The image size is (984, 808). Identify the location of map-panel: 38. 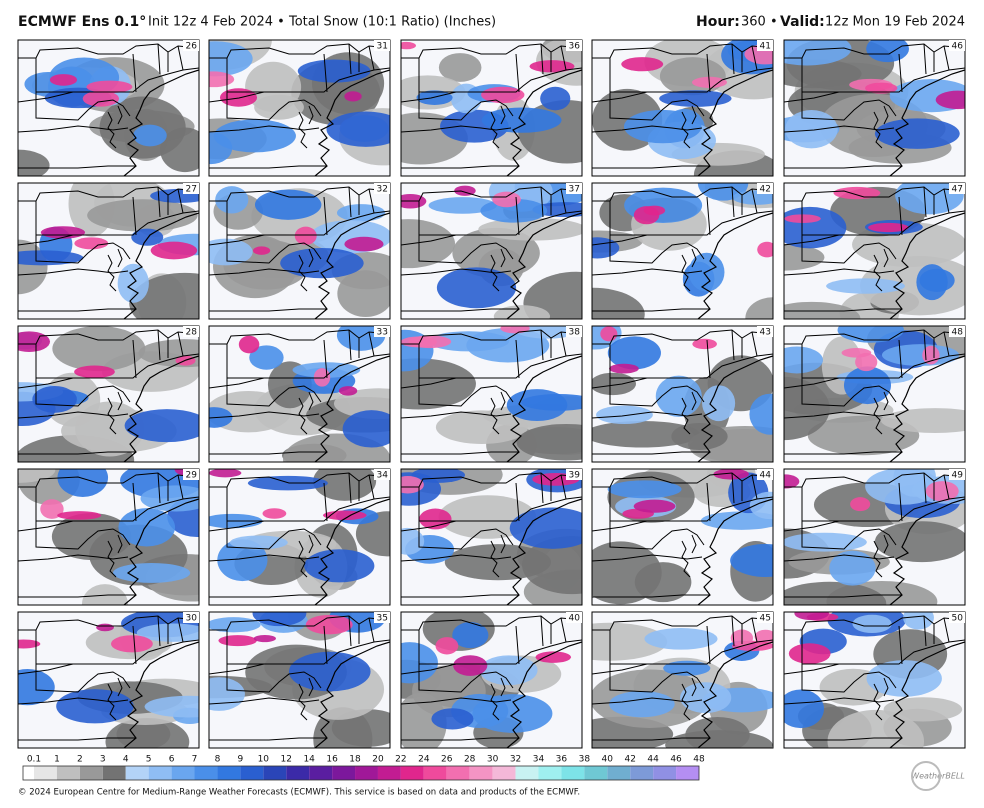
(491, 394).